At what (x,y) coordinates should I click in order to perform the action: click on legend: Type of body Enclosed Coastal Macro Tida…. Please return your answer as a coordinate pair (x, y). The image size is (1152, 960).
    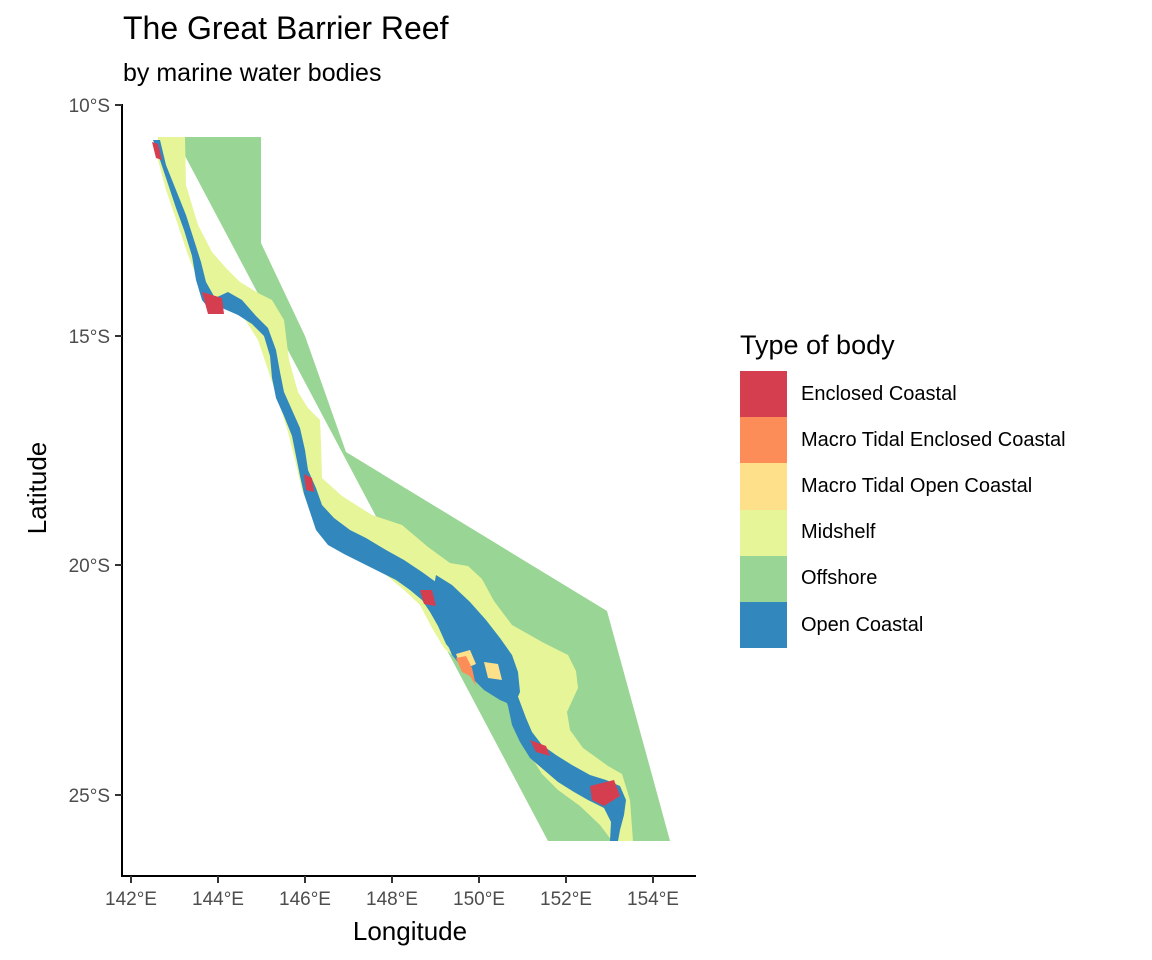
    Looking at the image, I should click on (940, 488).